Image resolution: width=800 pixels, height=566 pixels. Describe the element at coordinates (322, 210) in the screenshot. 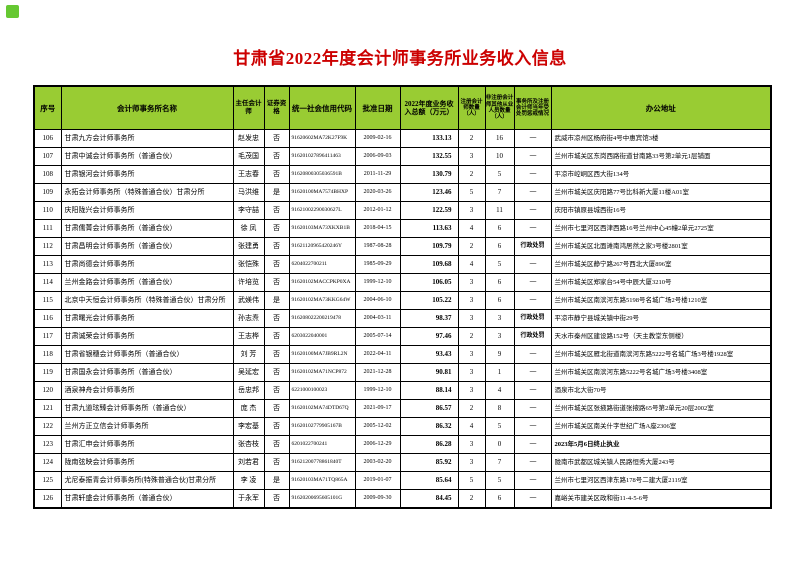

I see `cell-code: 91621002290030627L` at that location.